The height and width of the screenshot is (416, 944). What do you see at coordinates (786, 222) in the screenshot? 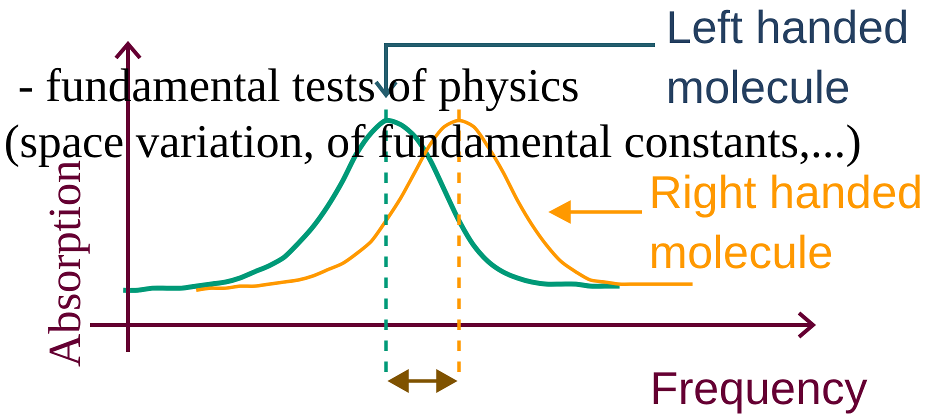
I see `annotation: Right handed molecule` at bounding box center [786, 222].